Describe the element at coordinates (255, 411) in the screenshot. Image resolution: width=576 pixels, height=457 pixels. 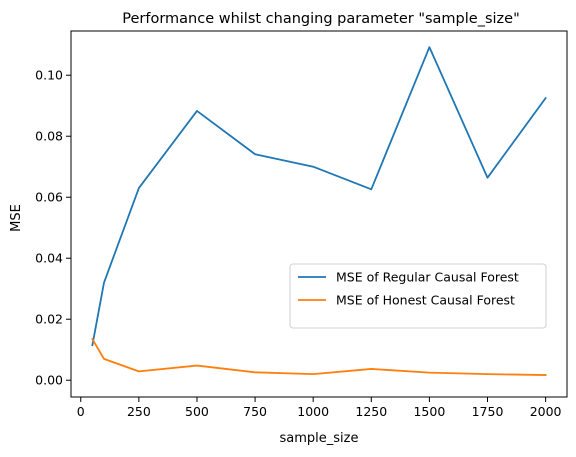
I see `x-tick-label: 750` at that location.